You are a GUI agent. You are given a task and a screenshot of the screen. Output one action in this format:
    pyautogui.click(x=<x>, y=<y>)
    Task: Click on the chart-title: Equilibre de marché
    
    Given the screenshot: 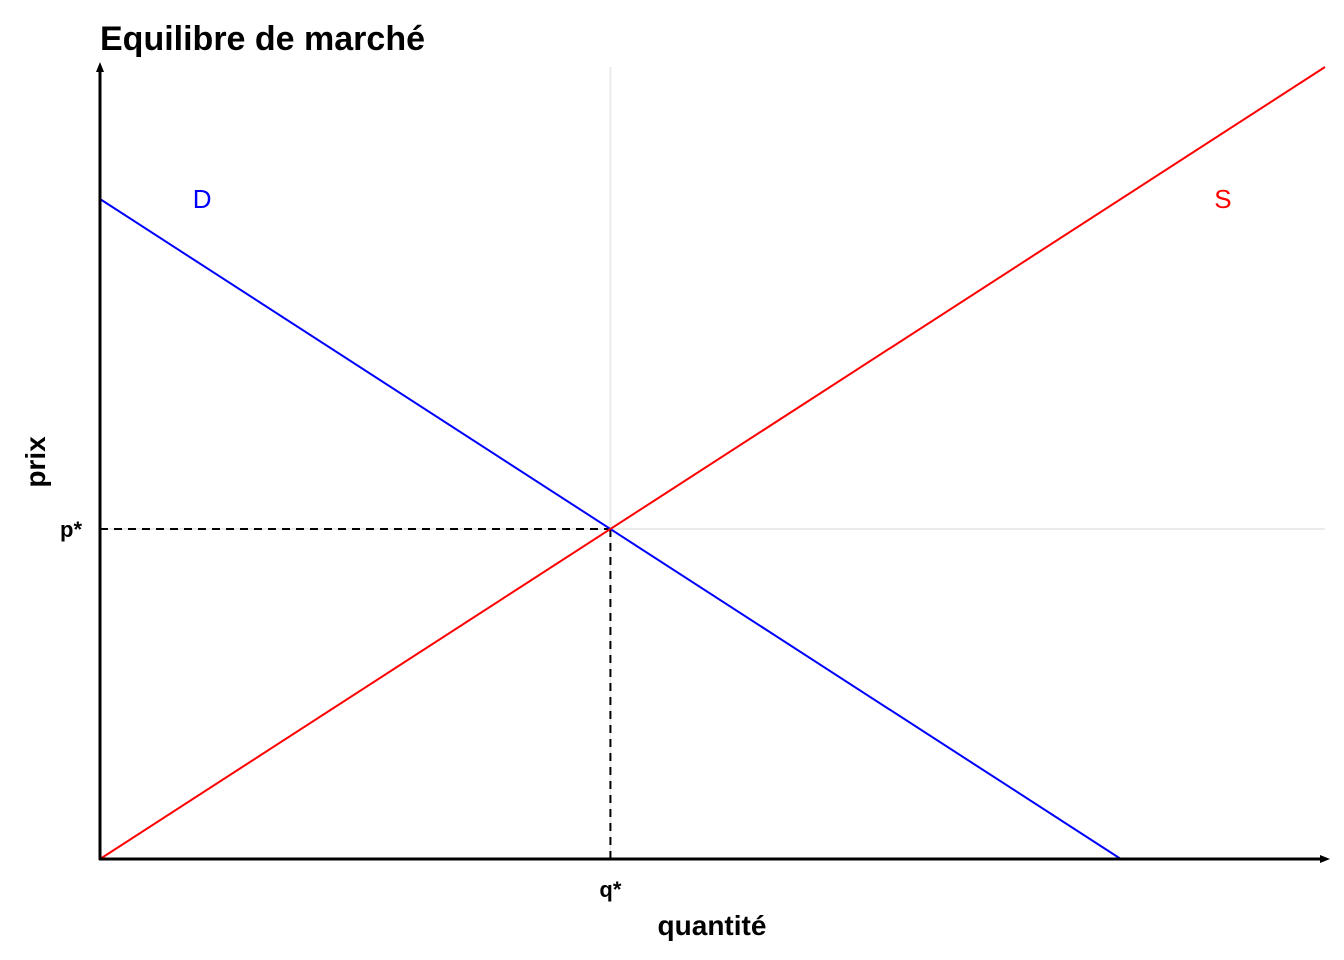 What is the action you would take?
    pyautogui.click(x=262, y=39)
    